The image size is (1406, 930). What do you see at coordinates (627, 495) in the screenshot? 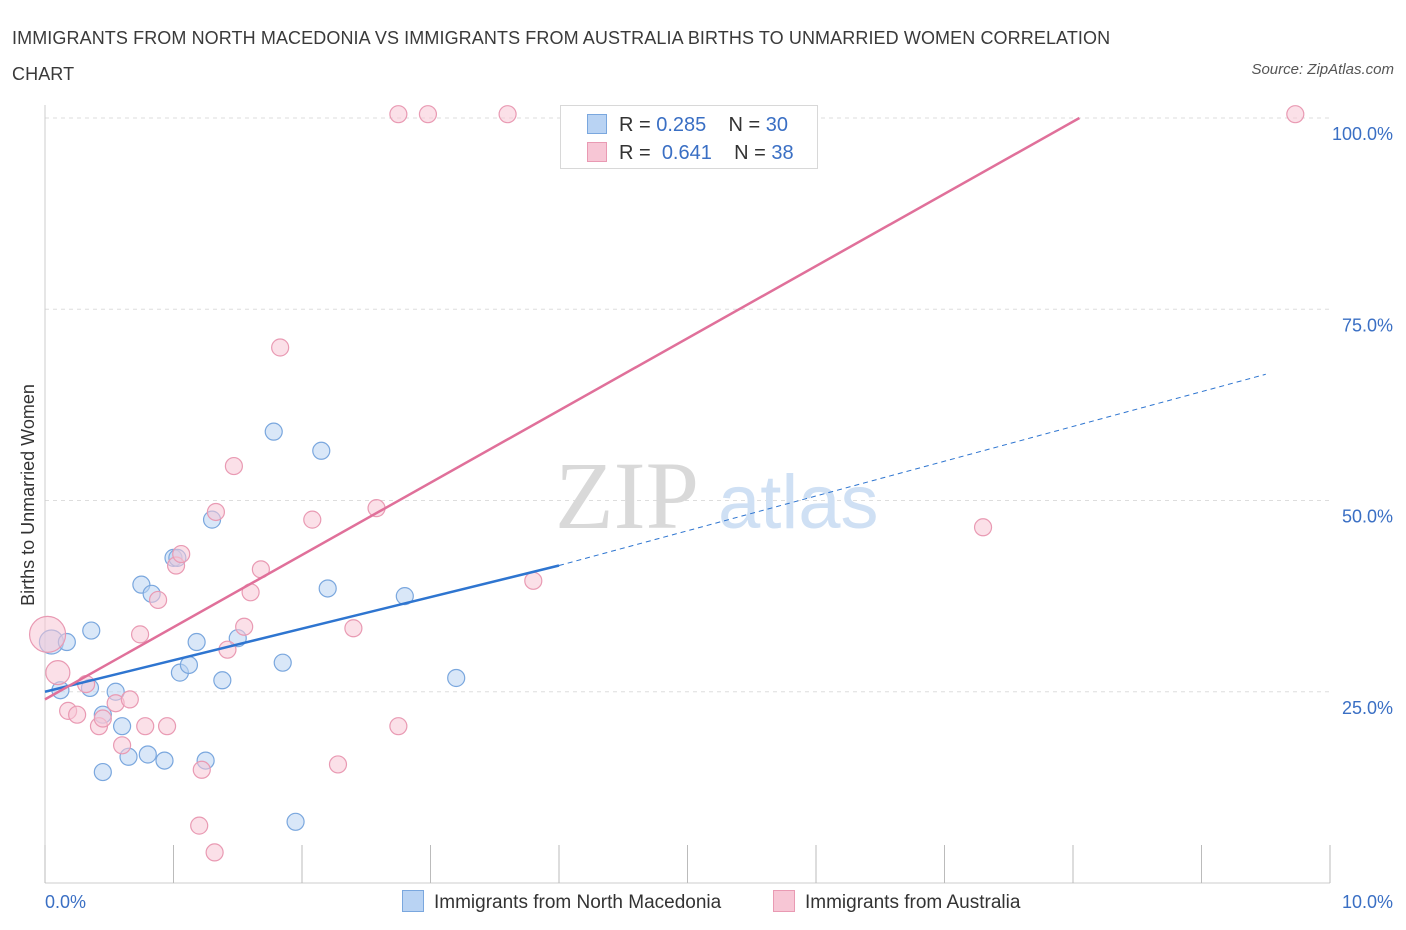
I see `watermark-zip: ZIP` at bounding box center [627, 495].